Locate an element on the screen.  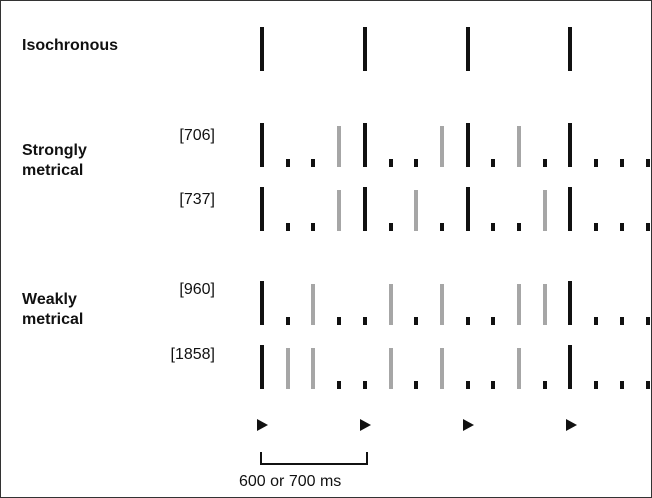
label-strongly-metrical: Strongly metrical is located at coordinates (54, 160).